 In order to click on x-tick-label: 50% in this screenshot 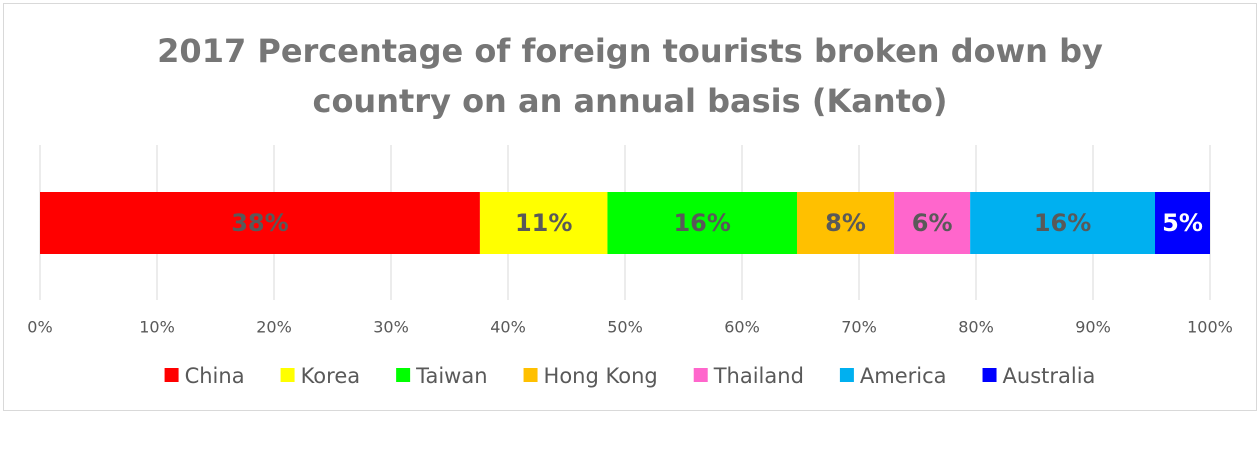, I will do `click(625, 327)`.